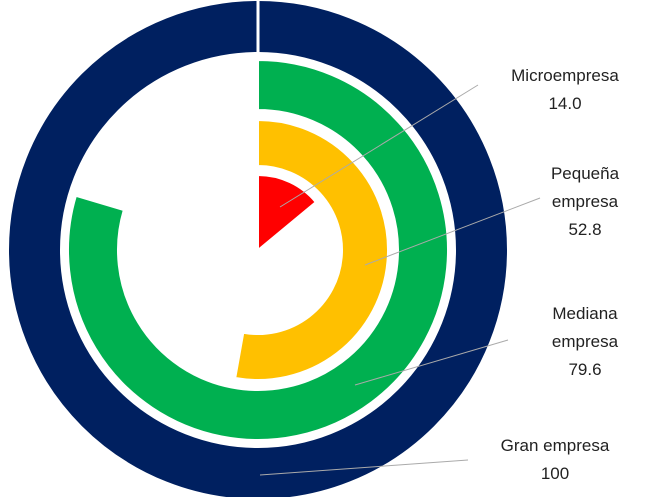  What do you see at coordinates (555, 445) in the screenshot?
I see `category-label: Gran empresa` at bounding box center [555, 445].